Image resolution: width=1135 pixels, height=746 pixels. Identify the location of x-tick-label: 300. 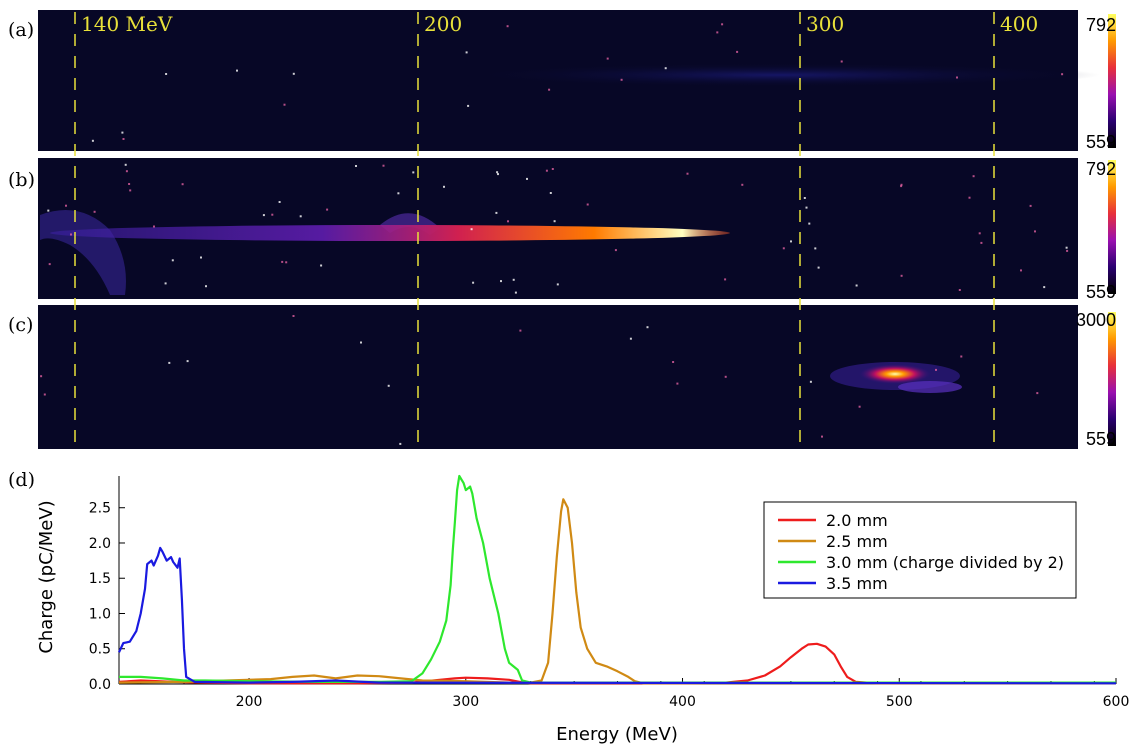
(465, 702).